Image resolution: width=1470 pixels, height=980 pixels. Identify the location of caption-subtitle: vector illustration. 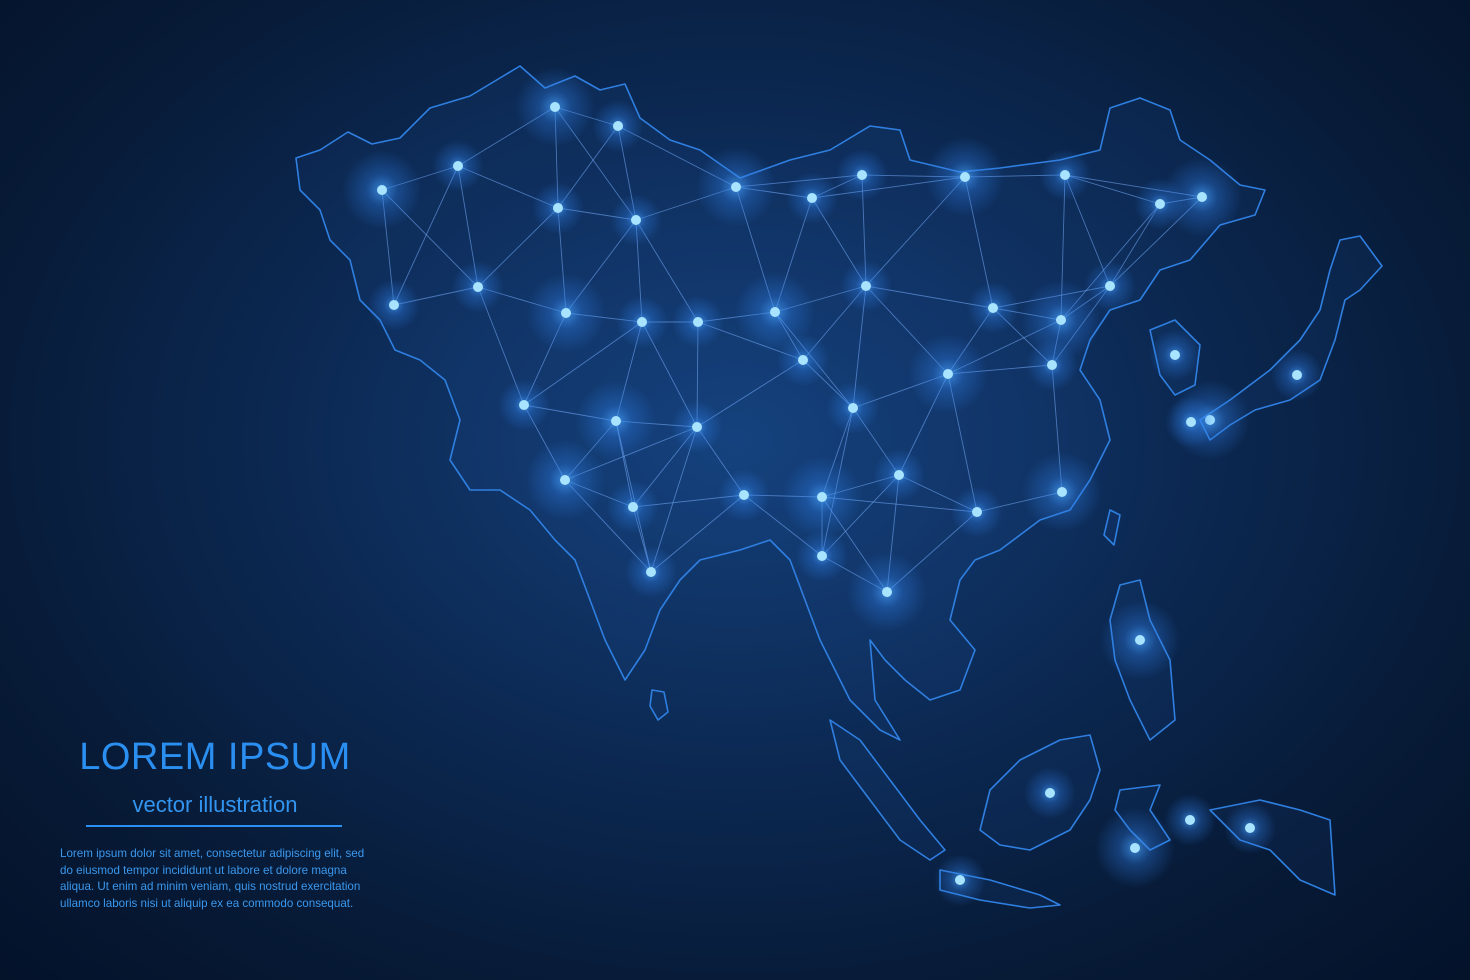
(215, 804).